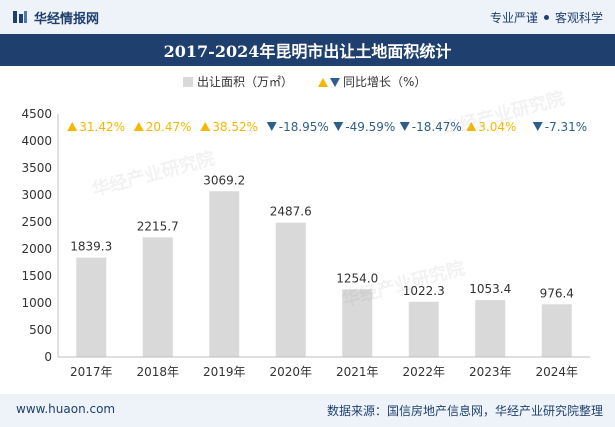 This screenshot has width=615, height=427. I want to click on value-label: 1053.4, so click(490, 289).